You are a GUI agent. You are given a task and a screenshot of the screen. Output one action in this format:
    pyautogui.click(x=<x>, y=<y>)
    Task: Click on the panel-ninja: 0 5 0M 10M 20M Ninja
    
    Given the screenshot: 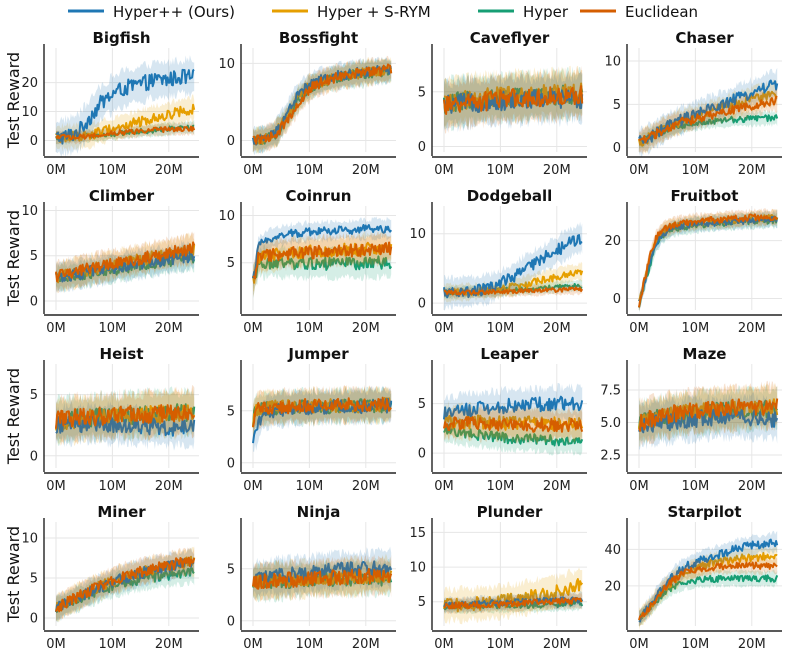 What is the action you would take?
    pyautogui.click(x=311, y=577)
    